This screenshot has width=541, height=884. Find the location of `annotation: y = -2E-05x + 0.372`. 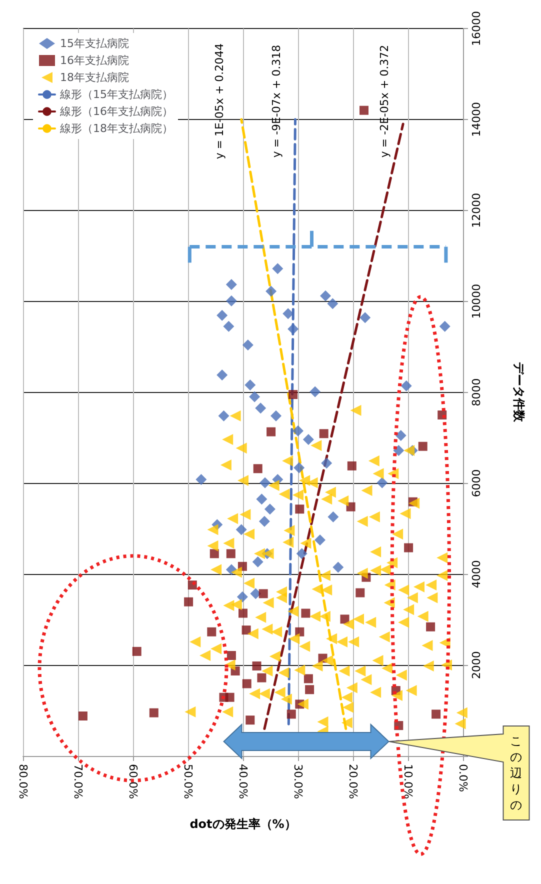

annotation: y = -2E-05x + 0.372 is located at coordinates (384, 101).